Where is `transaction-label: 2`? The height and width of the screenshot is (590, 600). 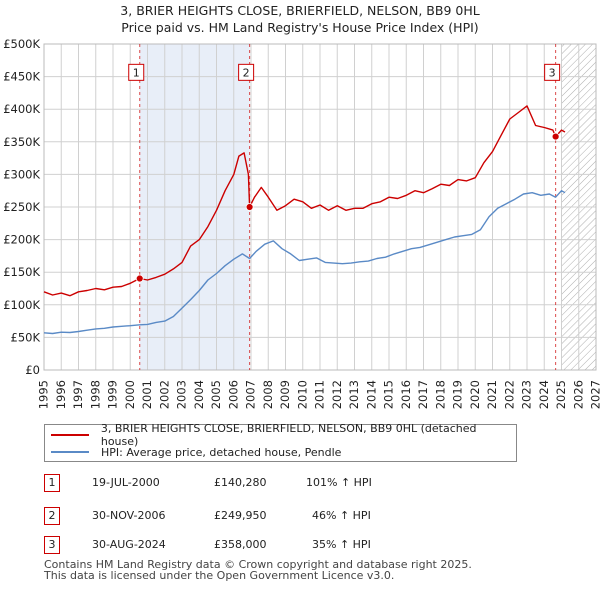 transaction-label: 2 is located at coordinates (246, 72).